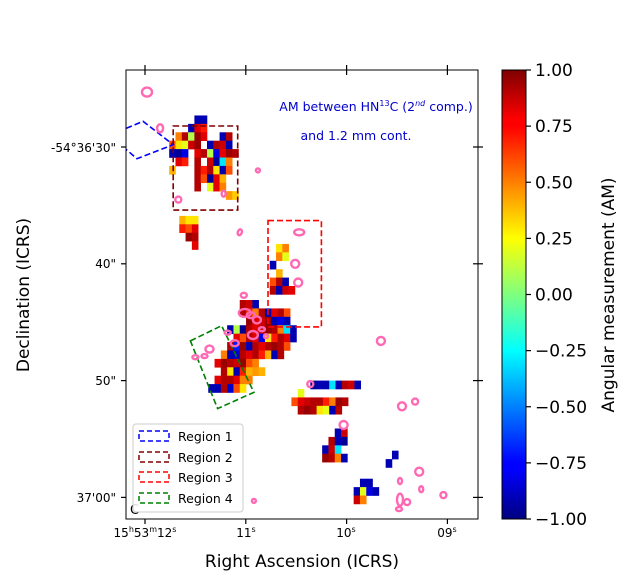 The image size is (638, 583). Describe the element at coordinates (455, 529) in the screenshot. I see `x-tick-3-s: s` at that location.